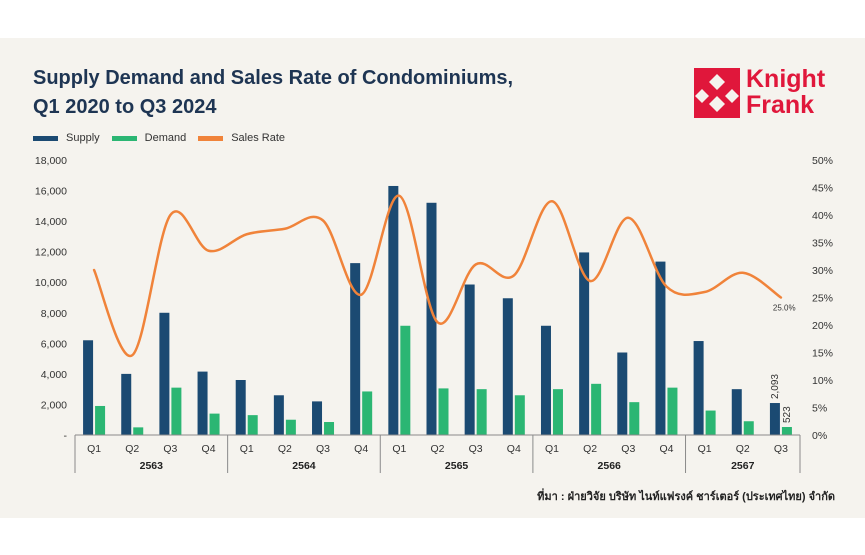  I want to click on y-right-tick-label: 15%, so click(822, 354).